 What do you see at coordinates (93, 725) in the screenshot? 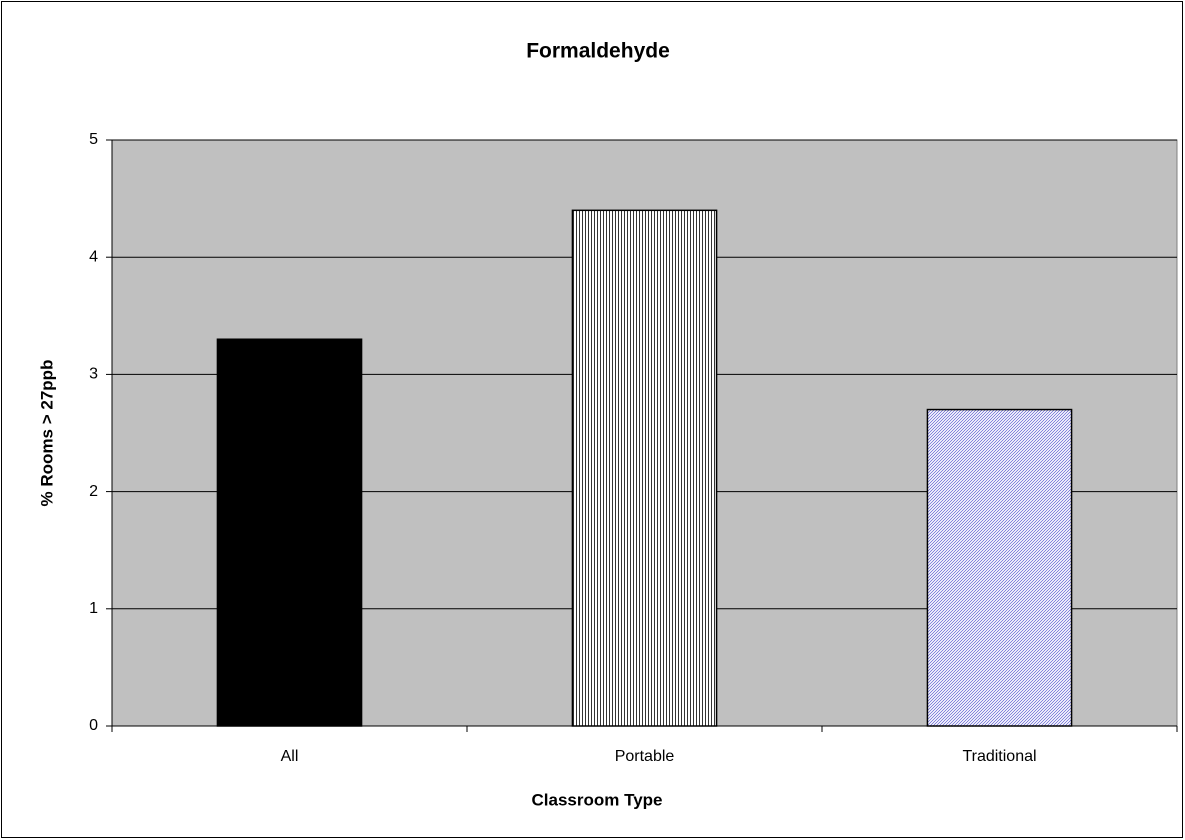
I see `y-tick-label: 0` at bounding box center [93, 725].